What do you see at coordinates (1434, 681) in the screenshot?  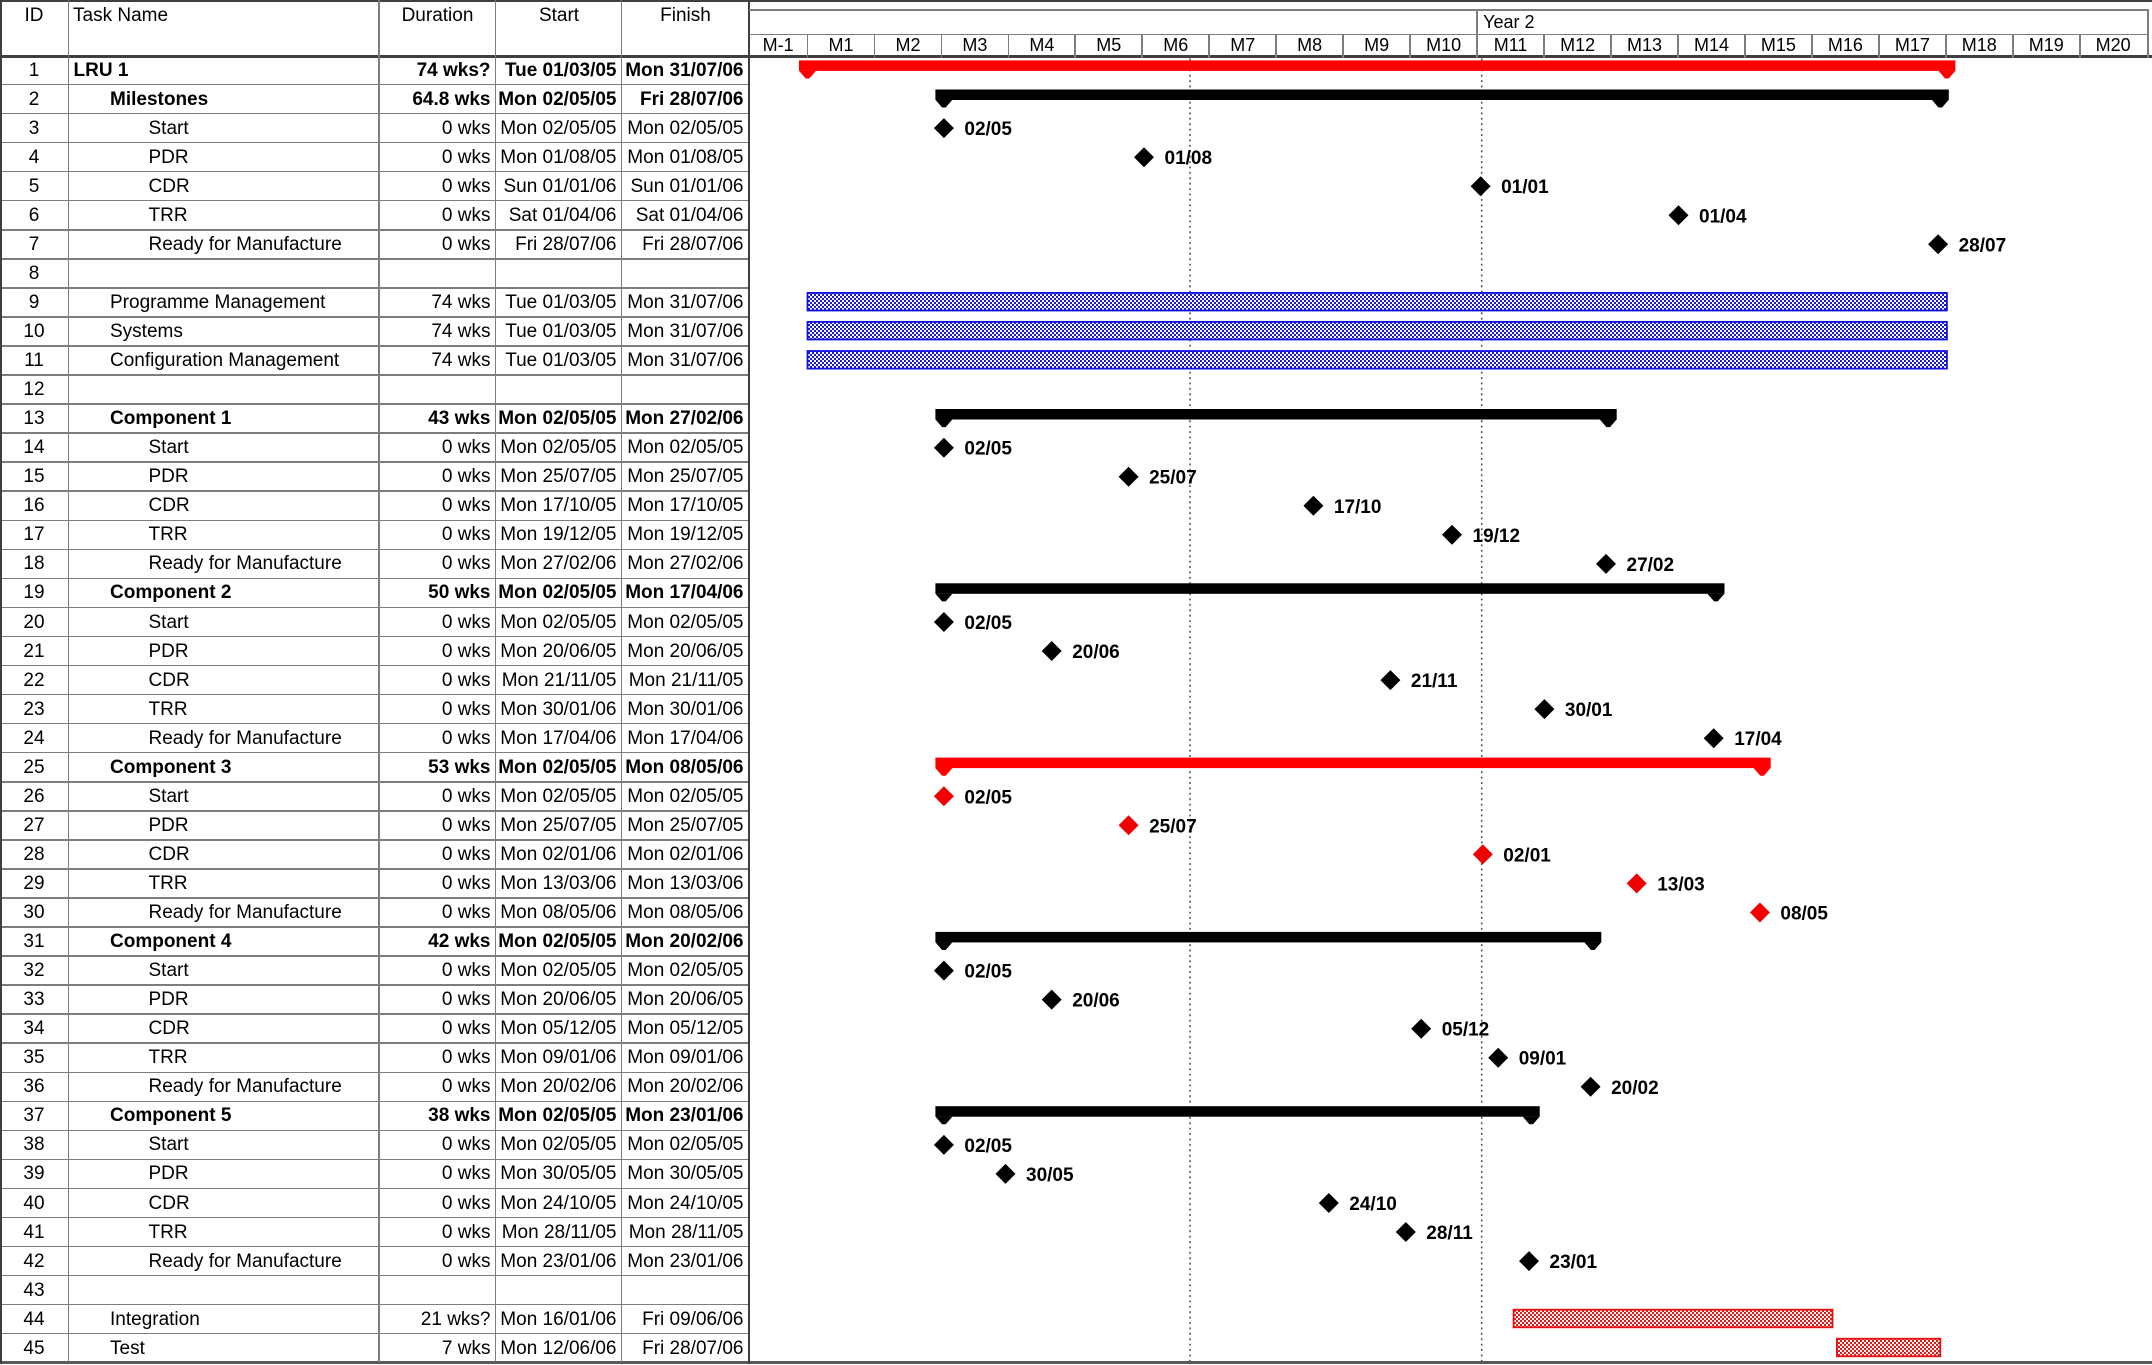 I see `svg-text: 21/11` at bounding box center [1434, 681].